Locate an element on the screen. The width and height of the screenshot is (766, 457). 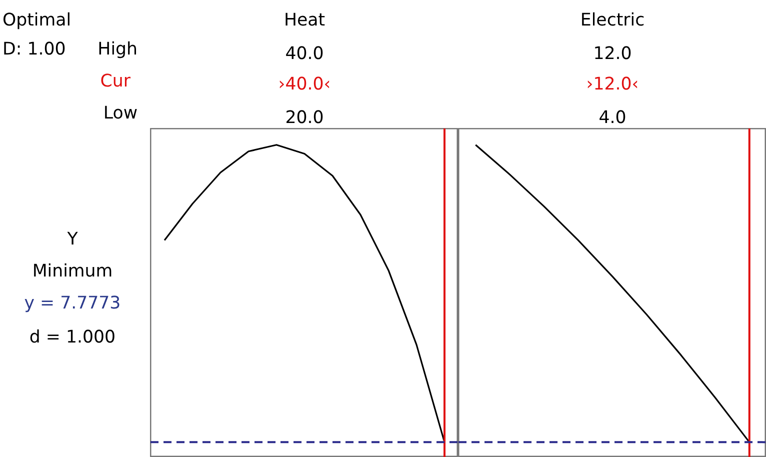
text: High is located at coordinates (118, 50).